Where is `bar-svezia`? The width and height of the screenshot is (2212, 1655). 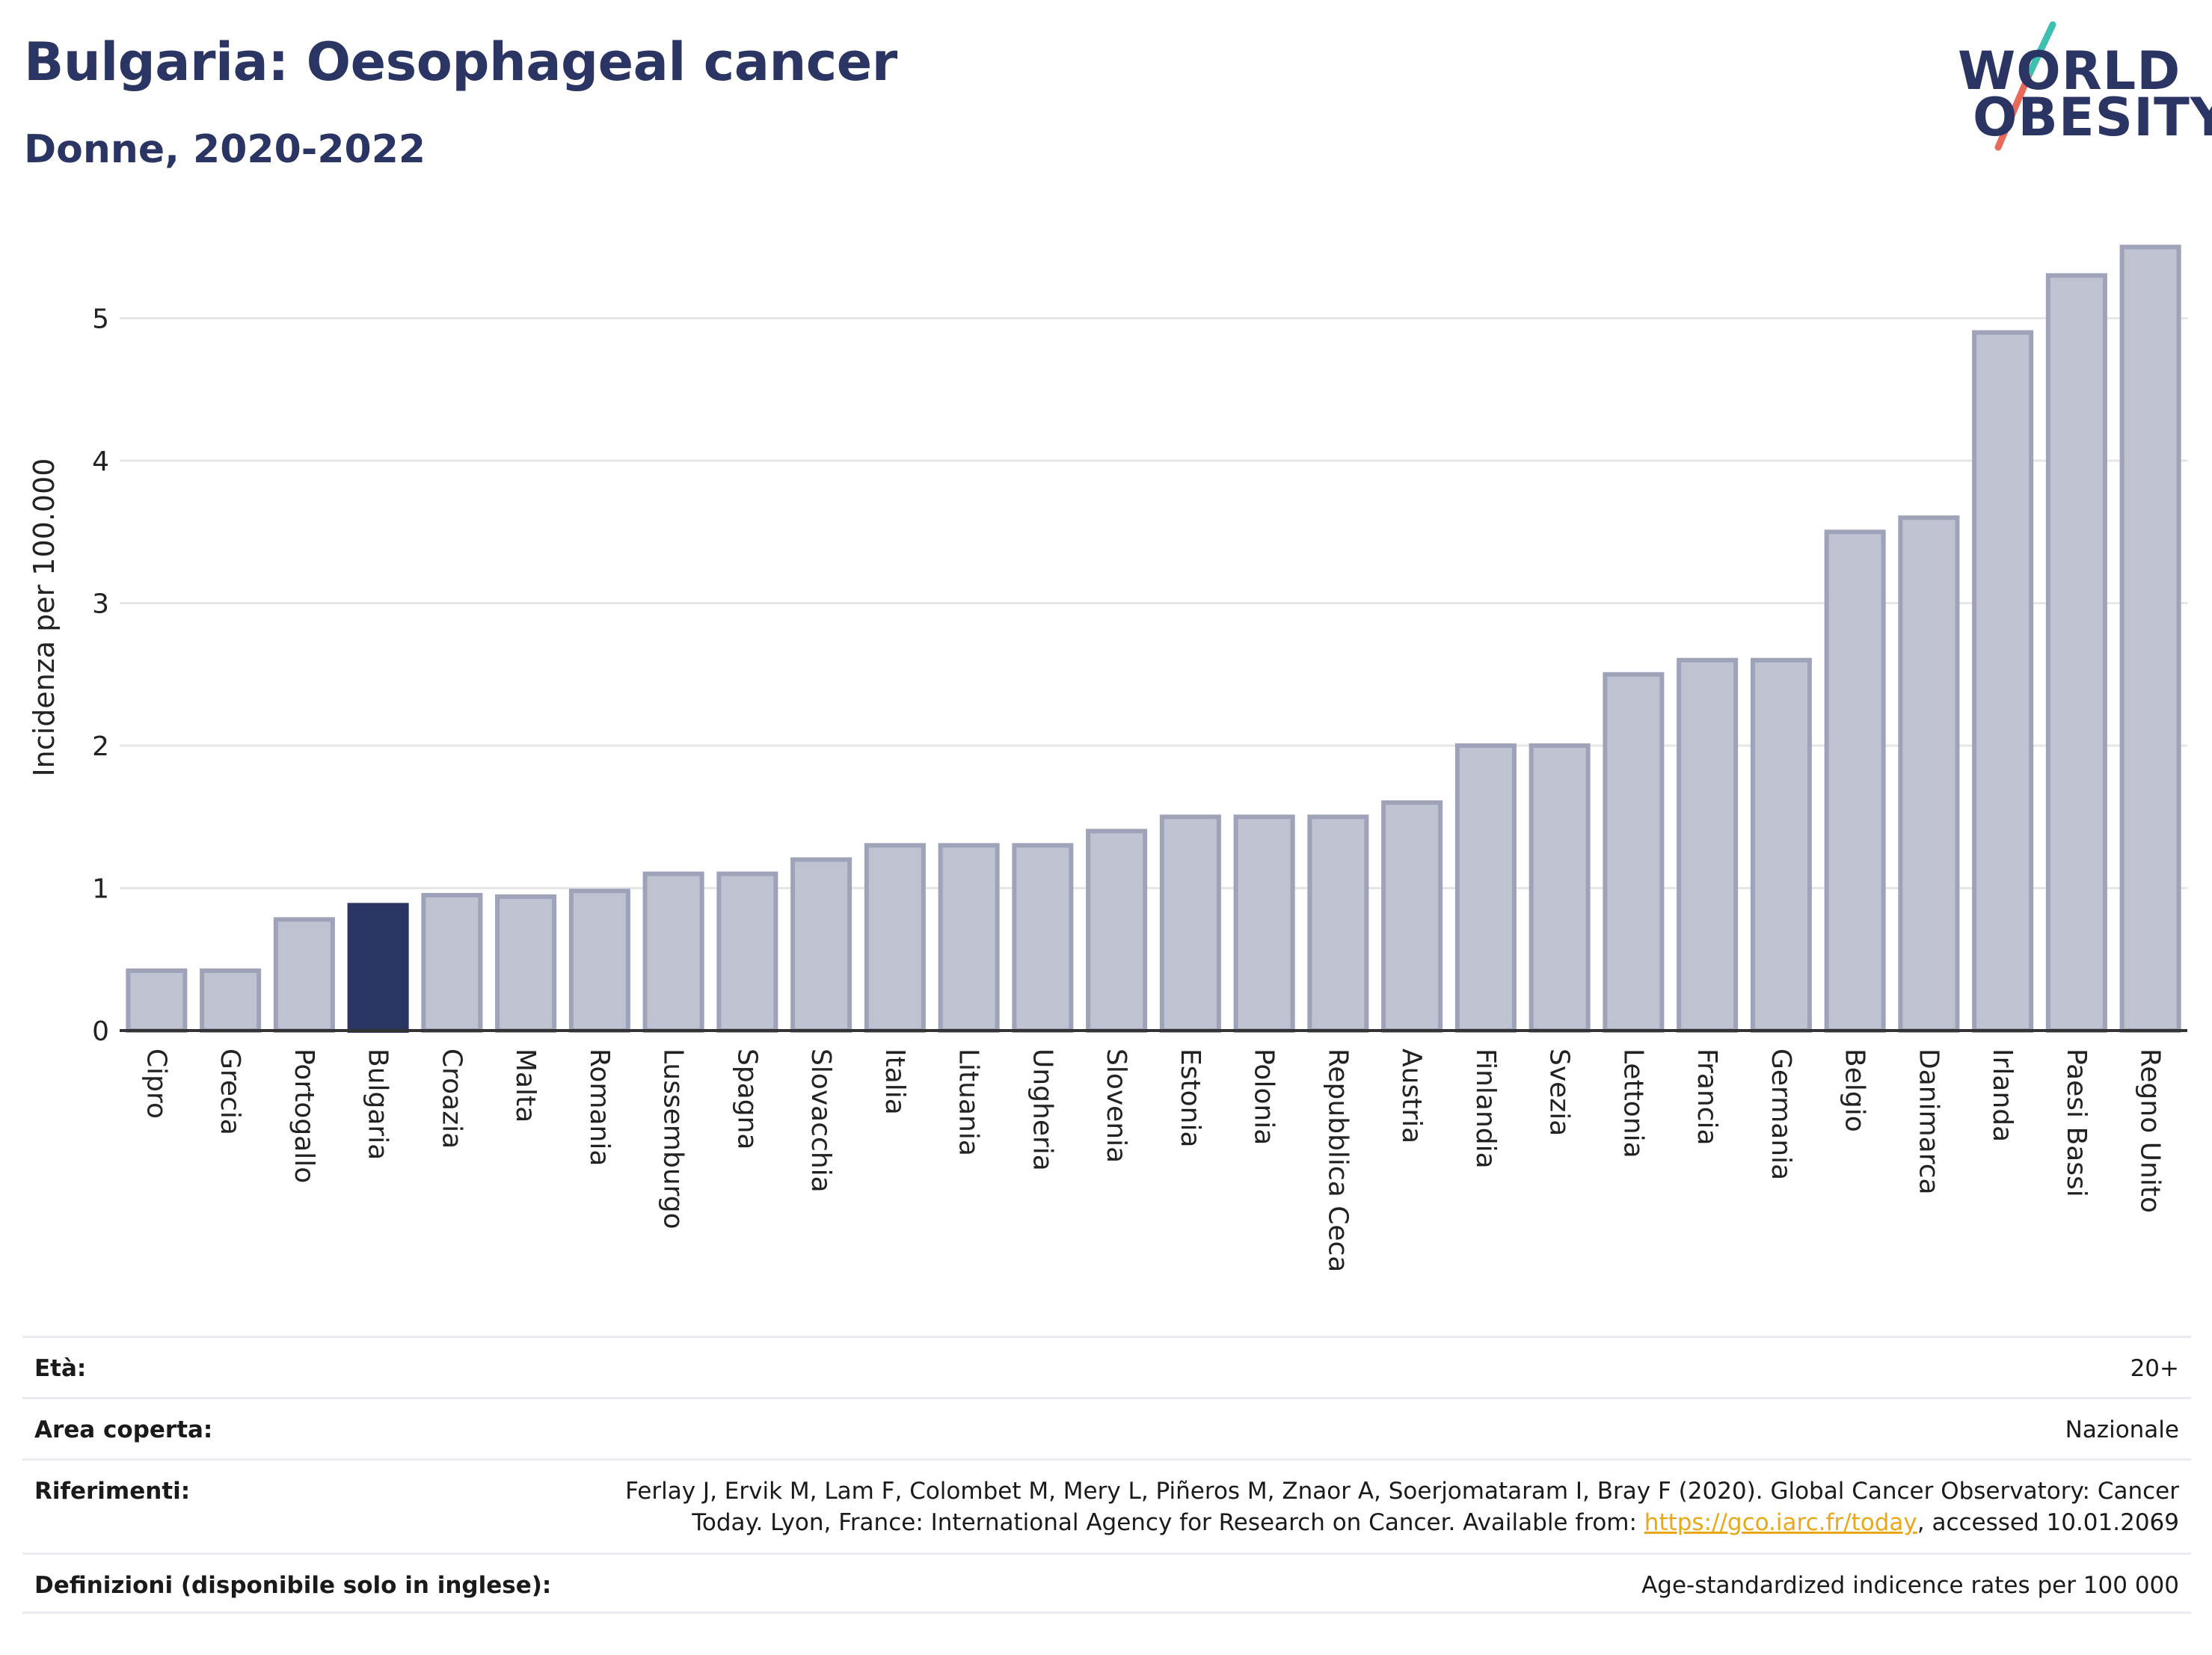
bar-svezia is located at coordinates (1560, 888).